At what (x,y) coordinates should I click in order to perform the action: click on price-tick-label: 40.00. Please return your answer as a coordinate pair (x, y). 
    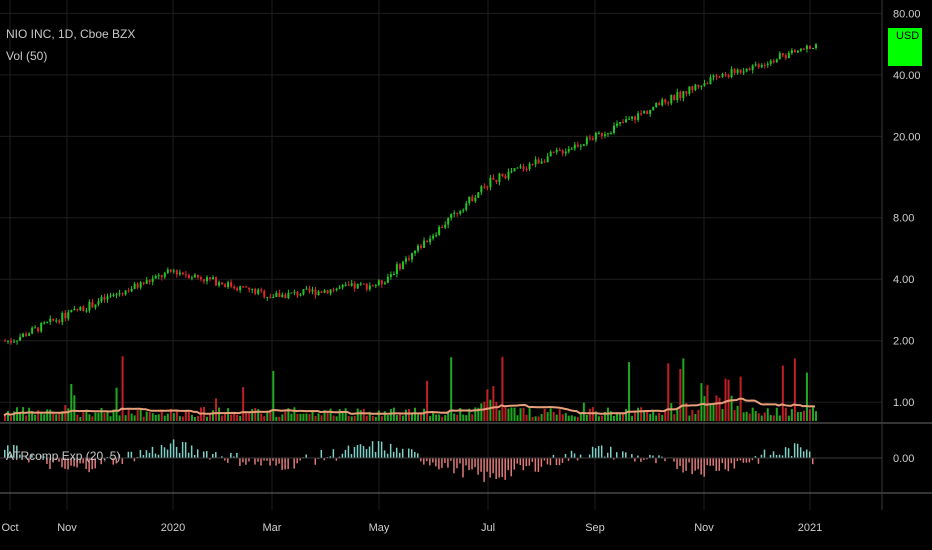
    Looking at the image, I should click on (907, 76).